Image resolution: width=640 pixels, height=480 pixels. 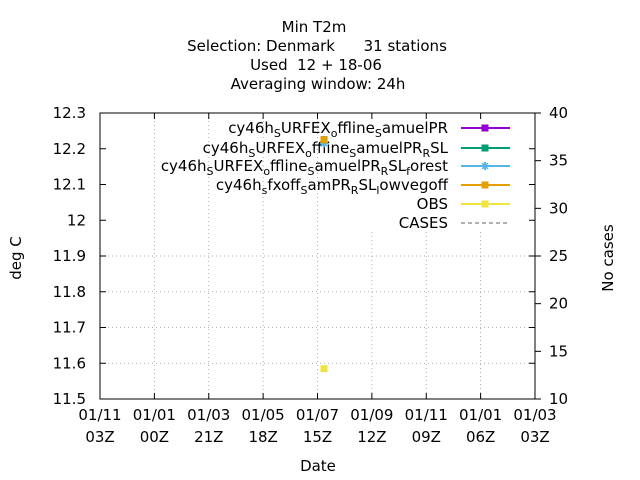 I want to click on y-tick-label: 11.9, so click(x=69, y=256).